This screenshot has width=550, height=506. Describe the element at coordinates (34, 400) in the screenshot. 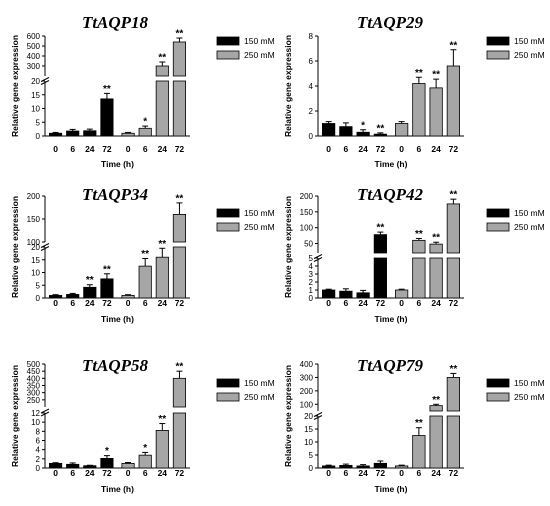

I see `y-tick-label: 250` at that location.